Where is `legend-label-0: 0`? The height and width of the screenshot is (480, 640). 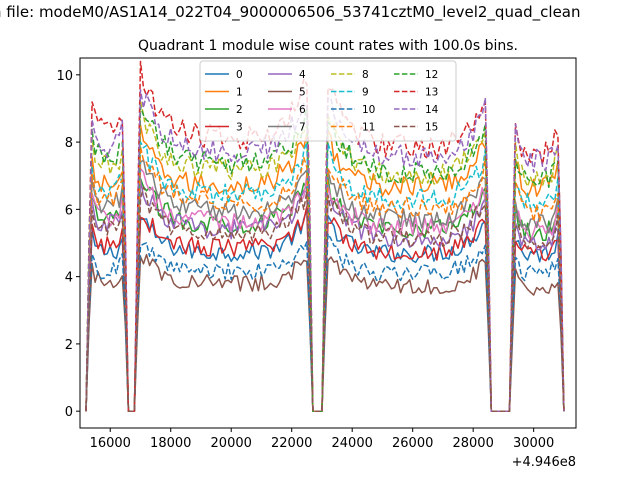
legend-label-0: 0 is located at coordinates (239, 75).